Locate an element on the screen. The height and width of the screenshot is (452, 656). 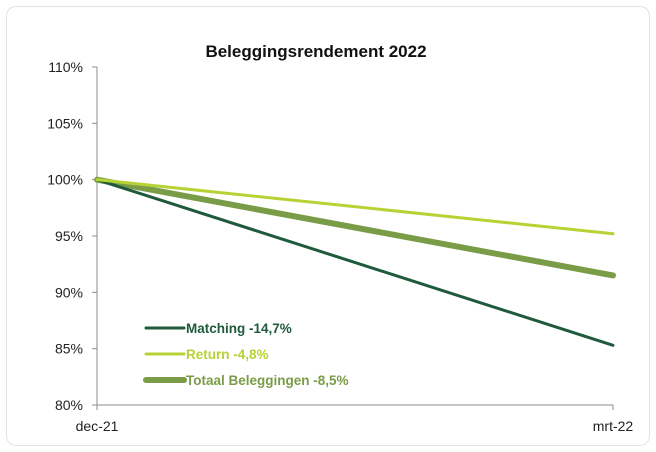
legend-label: Matching -14,7% is located at coordinates (239, 328).